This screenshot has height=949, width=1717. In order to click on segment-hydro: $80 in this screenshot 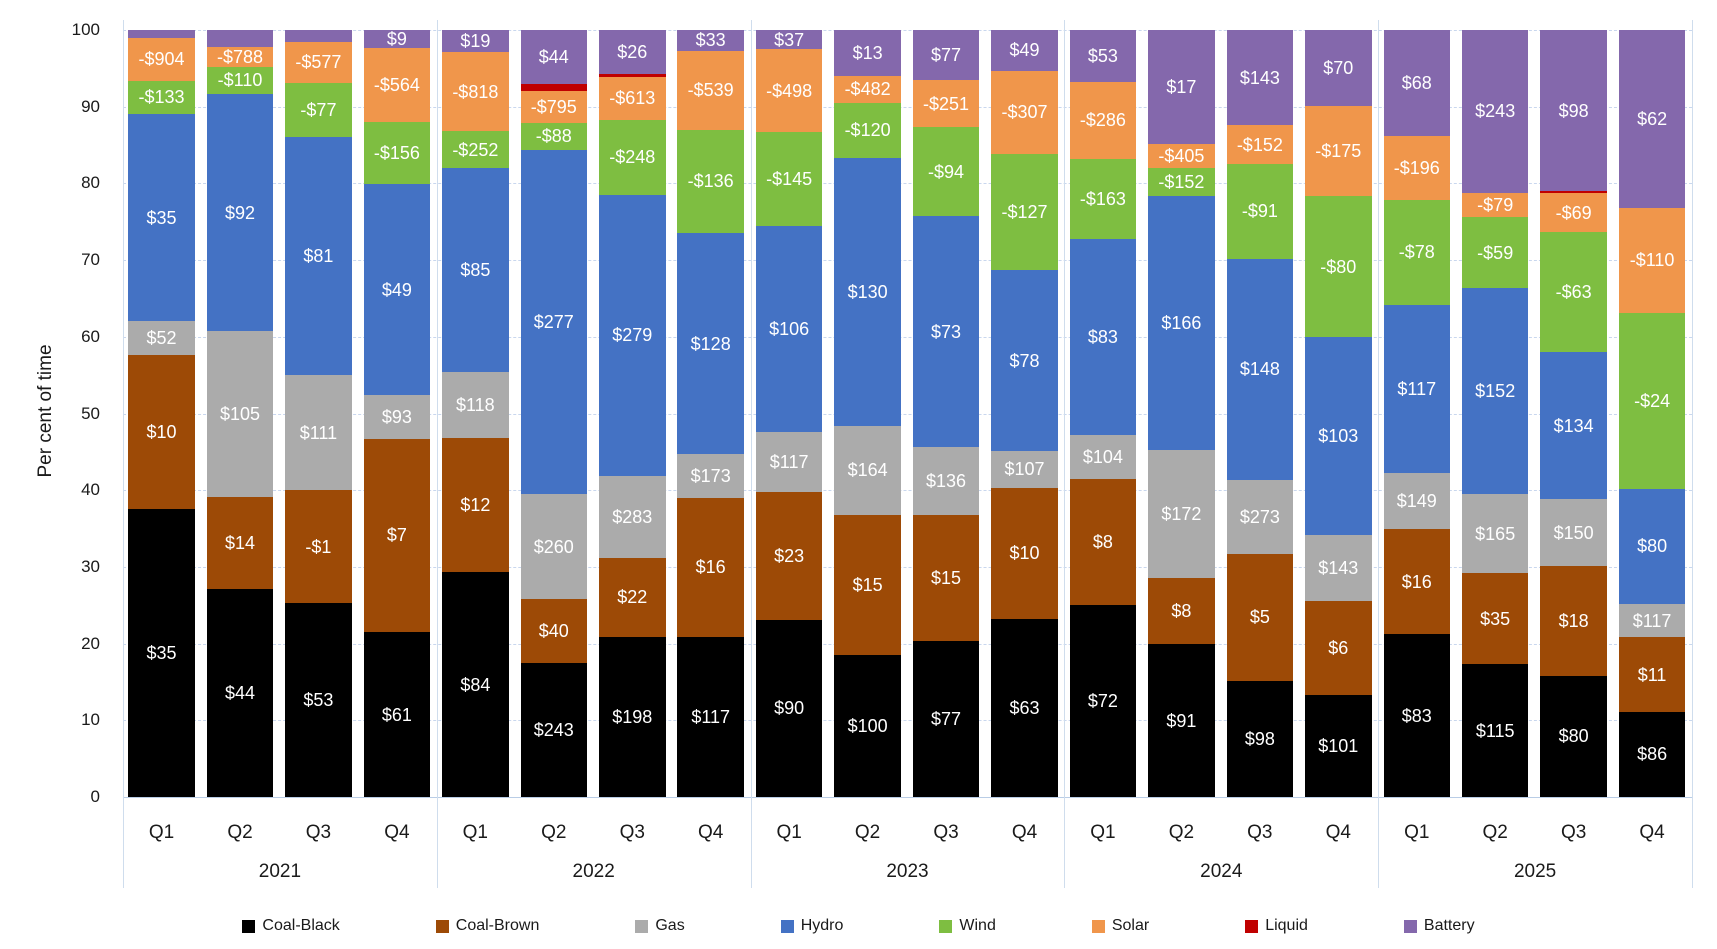, I will do `click(1652, 546)`.